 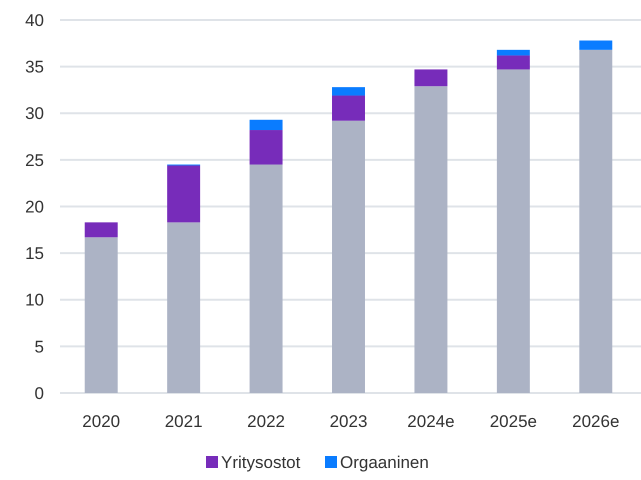 I want to click on legend-label: Orgaaninen, so click(x=384, y=462).